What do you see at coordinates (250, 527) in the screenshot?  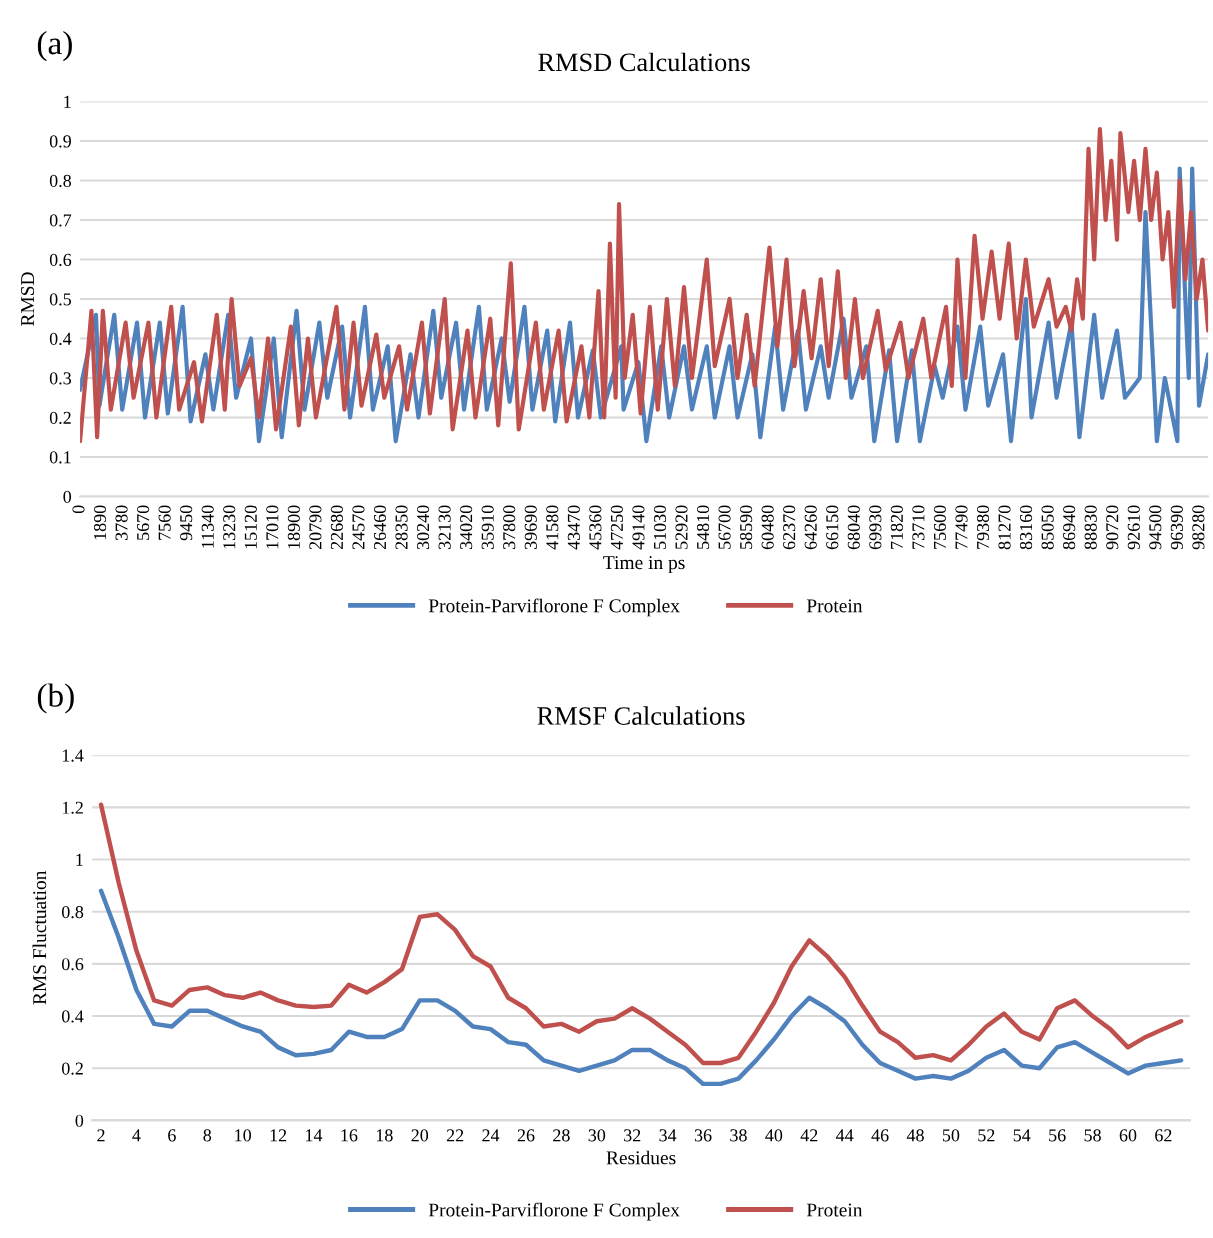 I see `x-tick-label: 15120` at bounding box center [250, 527].